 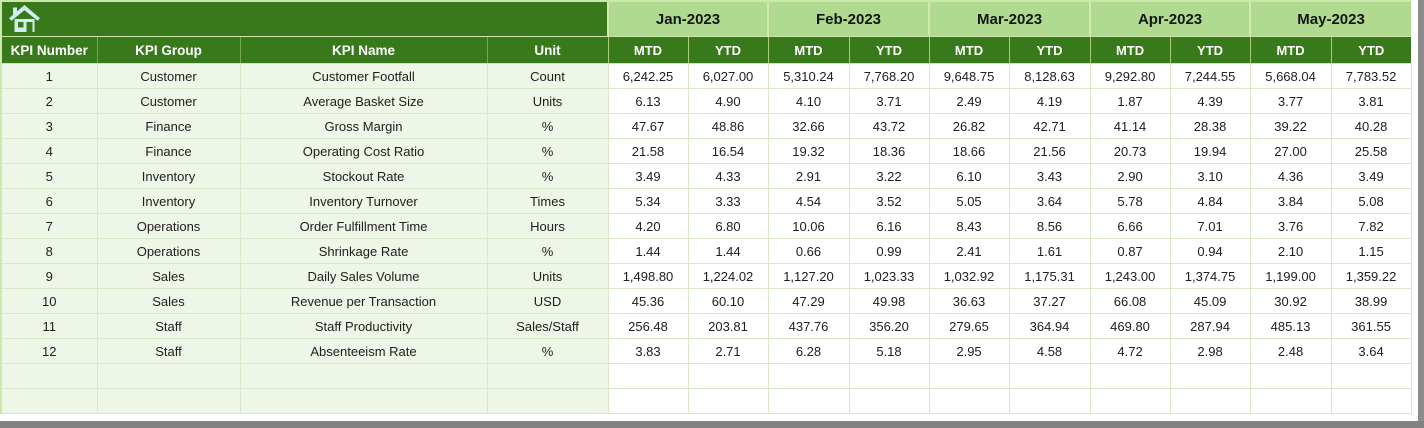 What do you see at coordinates (1290, 201) in the screenshot?
I see `kpi-value-cell: 3.84` at bounding box center [1290, 201].